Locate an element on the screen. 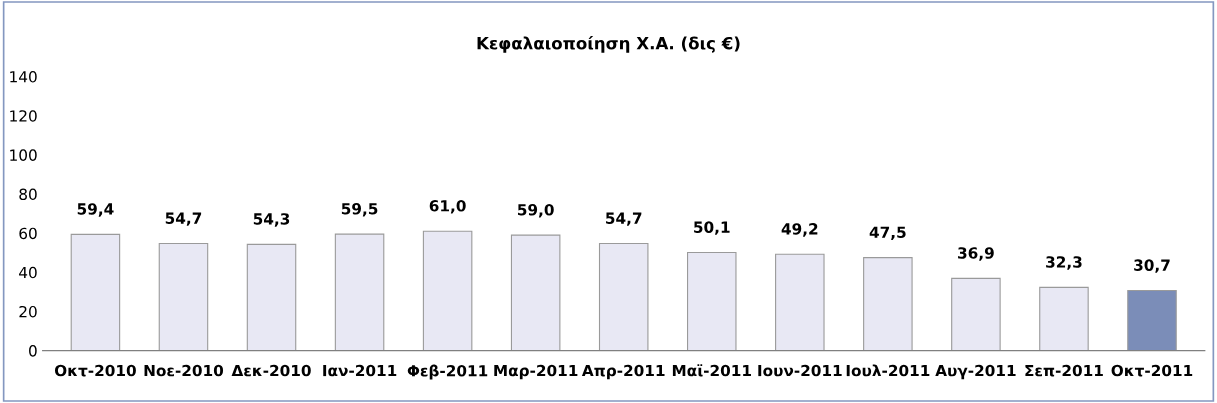 The image size is (1217, 403). x-tick-label: Φεβ-2011 is located at coordinates (447, 372).